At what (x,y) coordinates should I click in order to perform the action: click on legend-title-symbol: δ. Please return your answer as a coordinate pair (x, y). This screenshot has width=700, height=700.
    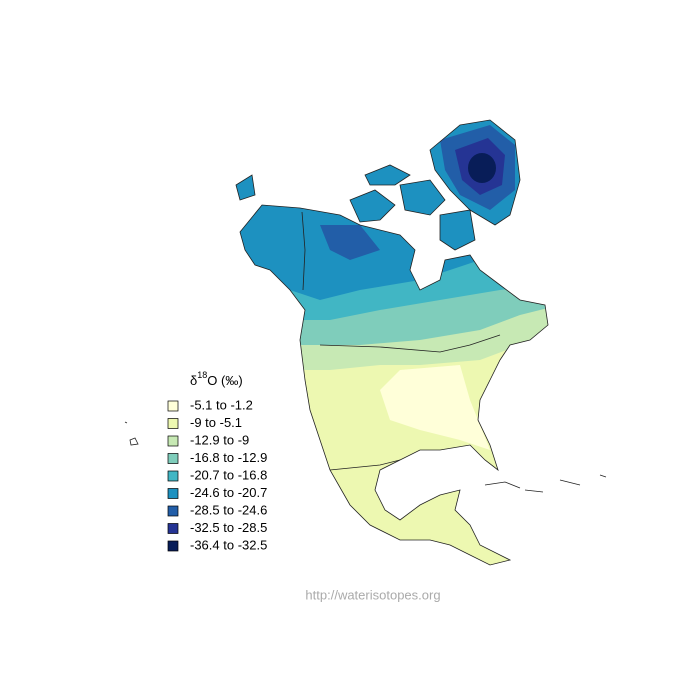
    Looking at the image, I should click on (193, 380).